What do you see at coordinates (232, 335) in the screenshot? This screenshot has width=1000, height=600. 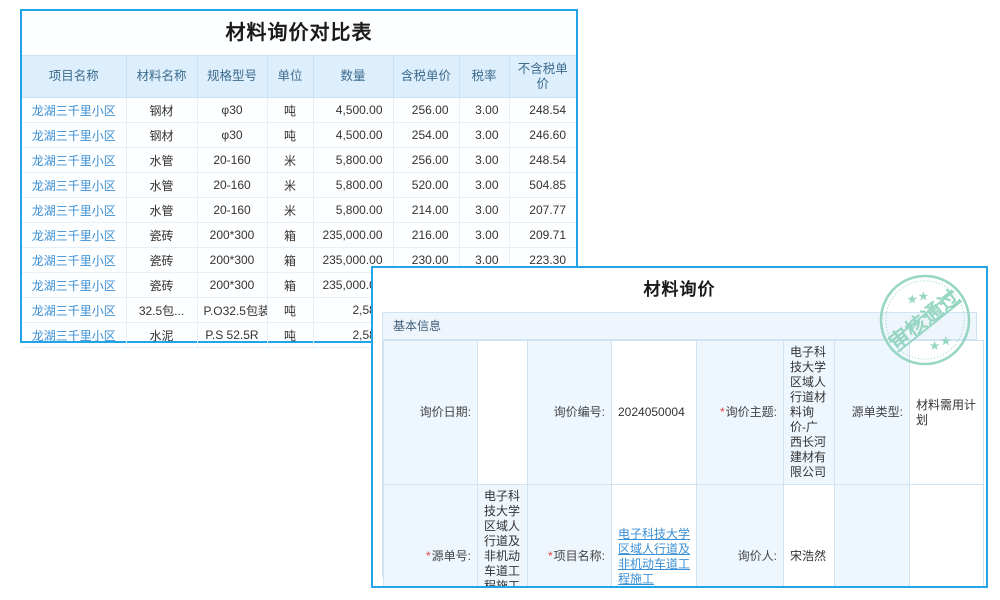 I see `cell-spec: P.S 52.5R` at bounding box center [232, 335].